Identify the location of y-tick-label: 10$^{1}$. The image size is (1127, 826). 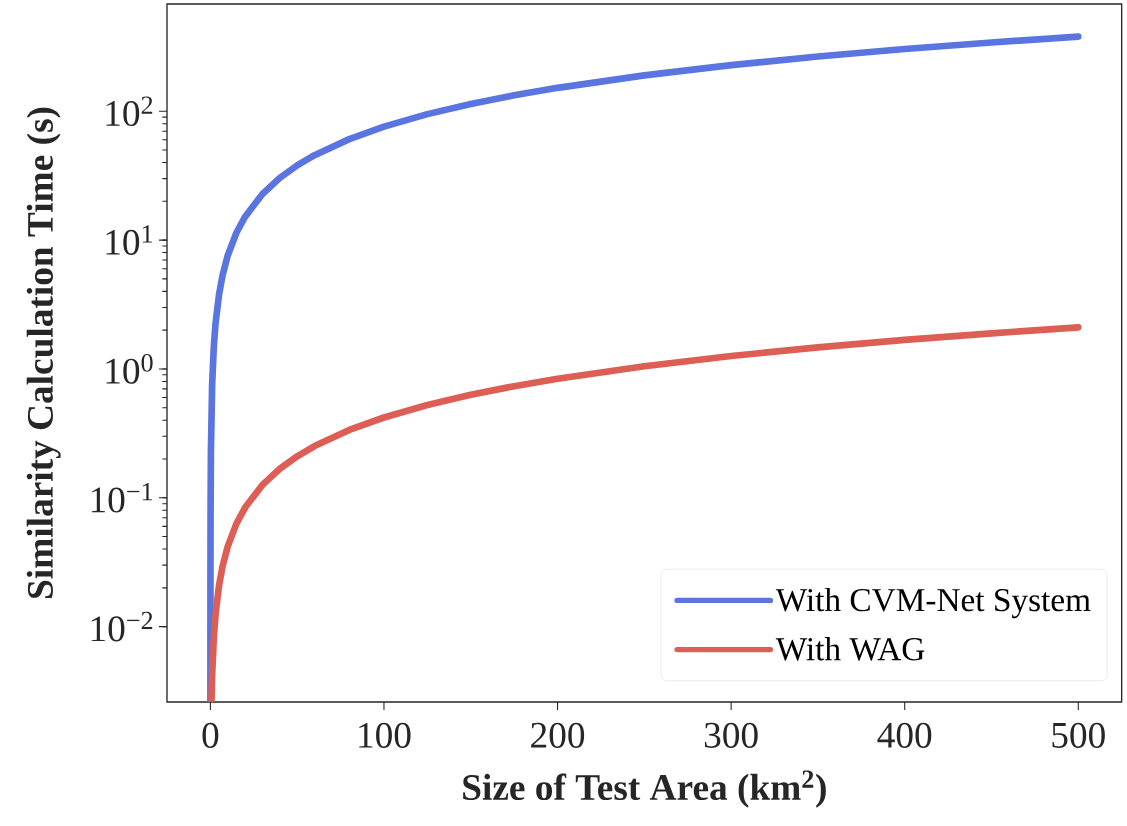
(129, 240).